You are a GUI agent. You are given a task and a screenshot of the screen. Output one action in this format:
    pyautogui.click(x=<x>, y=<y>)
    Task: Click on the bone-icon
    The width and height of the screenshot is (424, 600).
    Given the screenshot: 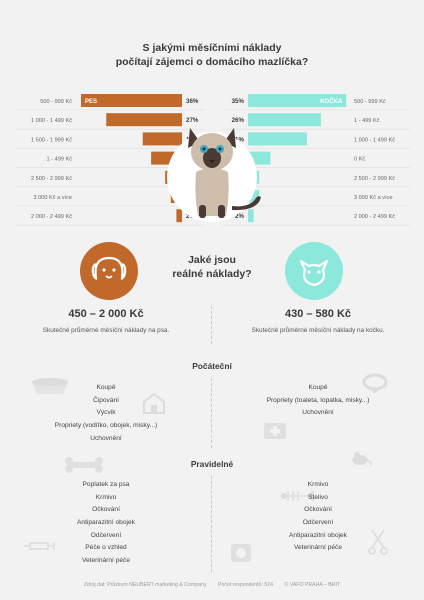 What is the action you would take?
    pyautogui.click(x=84, y=465)
    